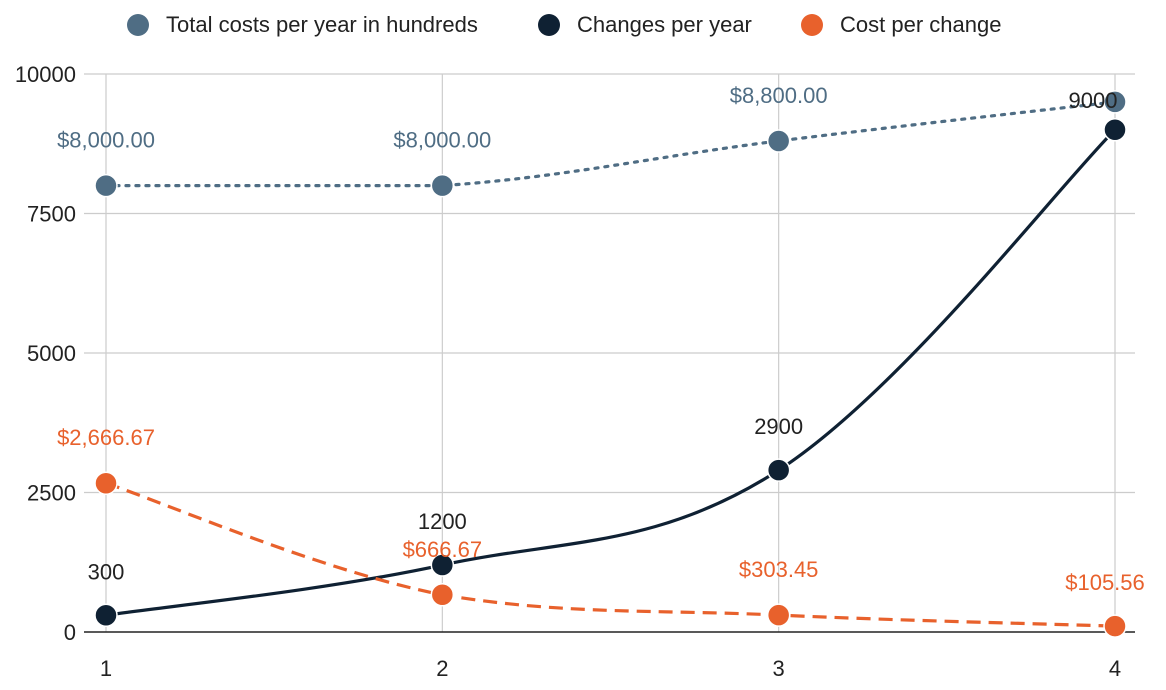 Image resolution: width=1166 pixels, height=690 pixels. What do you see at coordinates (664, 24) in the screenshot?
I see `legend-label-1: Changes per year` at bounding box center [664, 24].